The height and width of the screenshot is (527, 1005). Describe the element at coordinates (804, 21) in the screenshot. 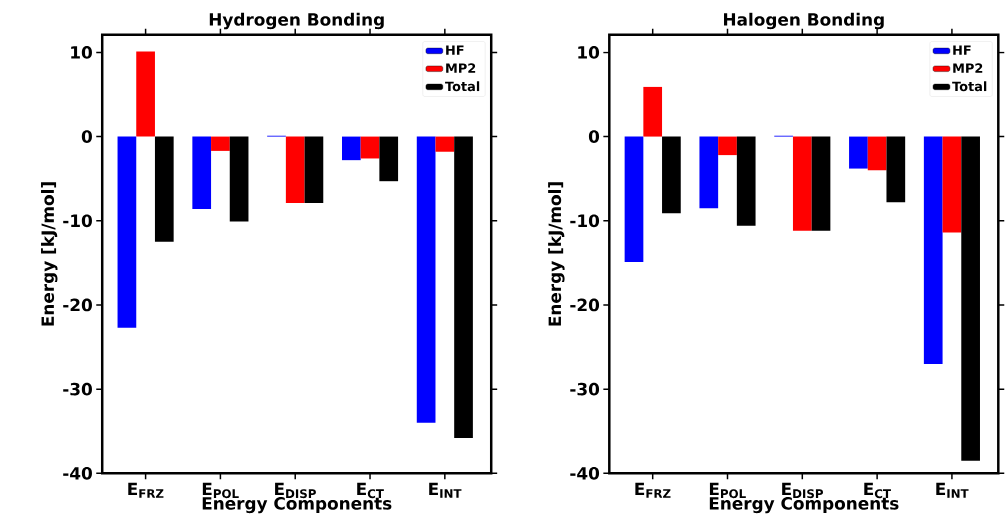

I see `chart-title: Halogen Bonding` at that location.